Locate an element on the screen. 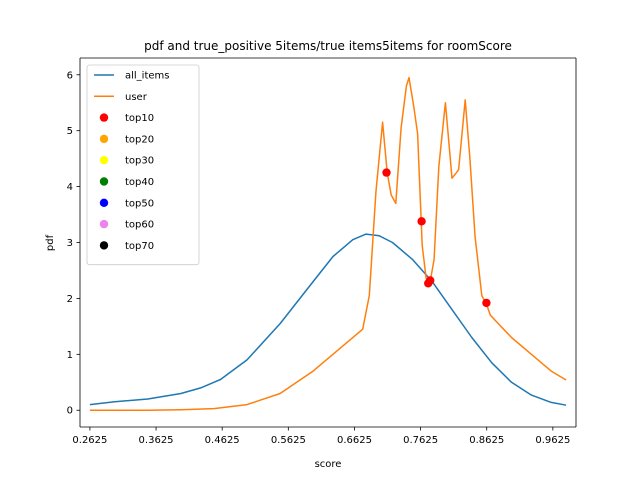 Image resolution: width=640 pixels, height=480 pixels. legend-swatch-top50 is located at coordinates (104, 202).